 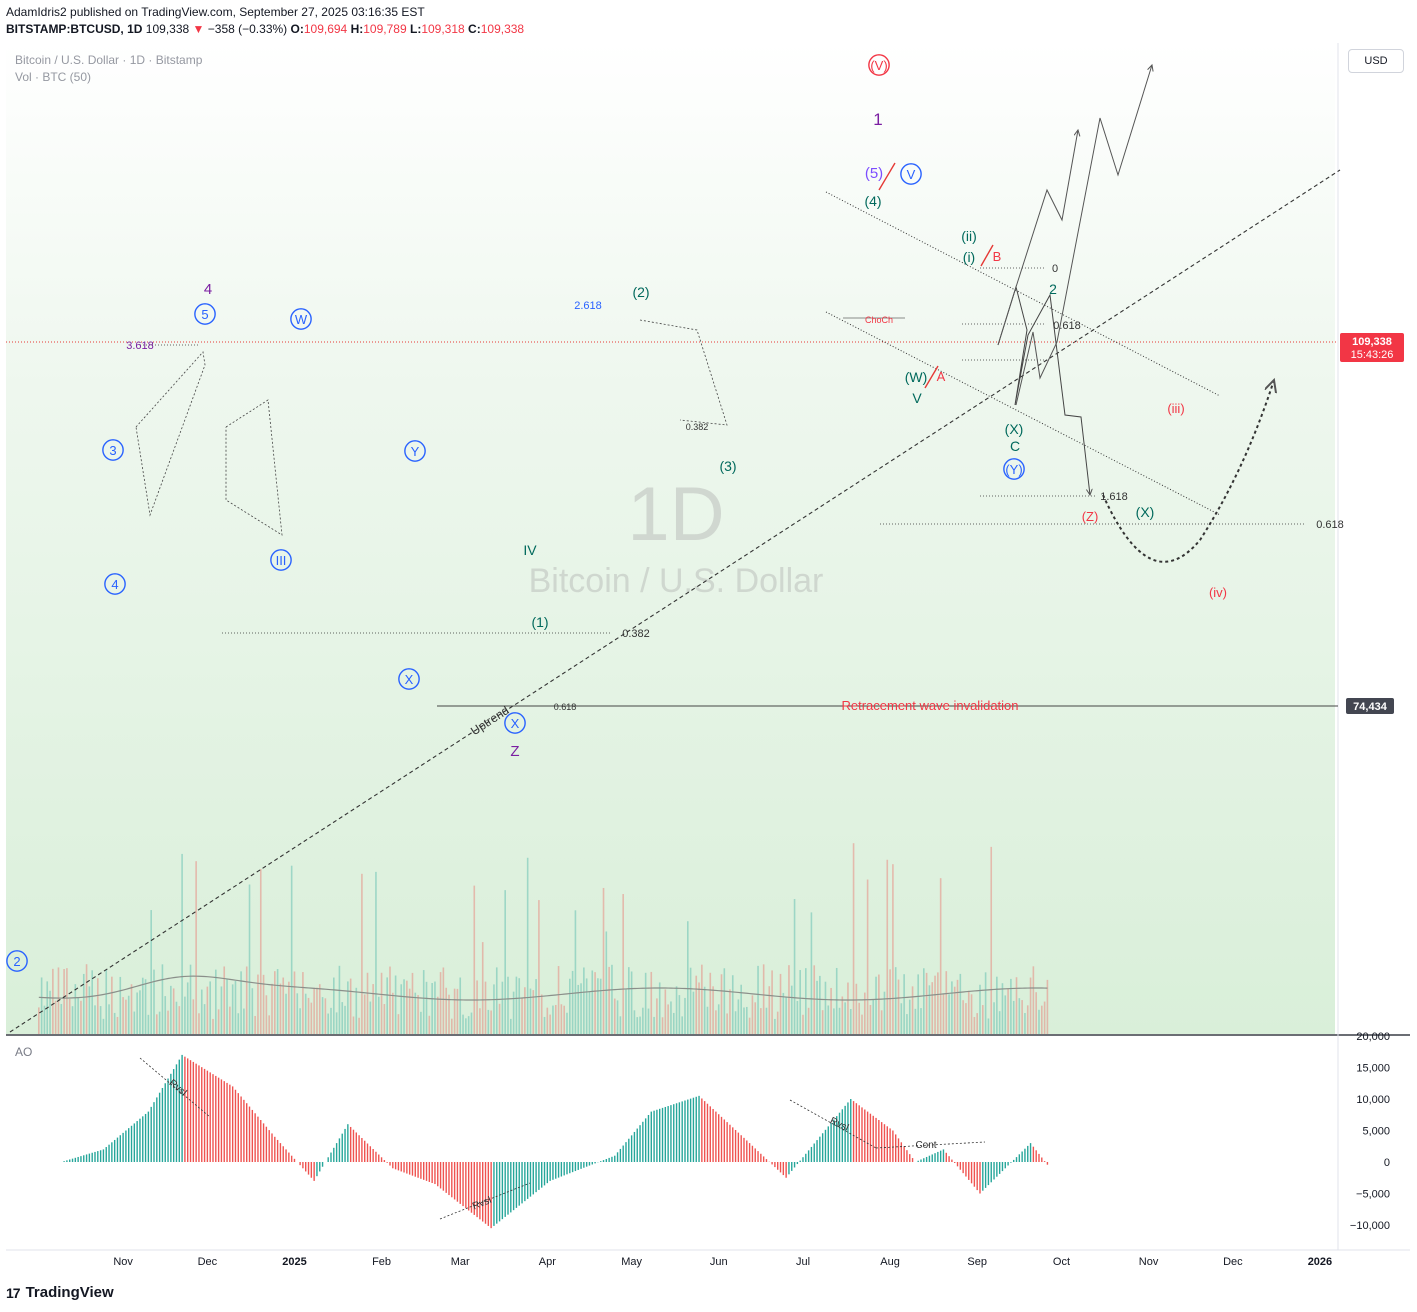 What do you see at coordinates (1373, 1069) in the screenshot?
I see `ao-tick-label: 15,000` at bounding box center [1373, 1069].